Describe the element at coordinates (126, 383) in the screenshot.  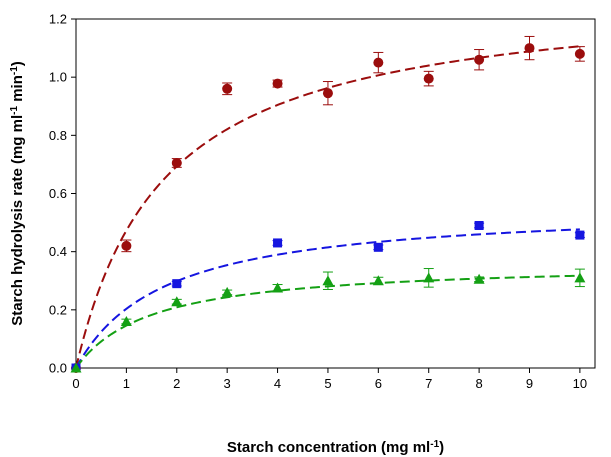
I see `x-tick-label: 1` at that location.